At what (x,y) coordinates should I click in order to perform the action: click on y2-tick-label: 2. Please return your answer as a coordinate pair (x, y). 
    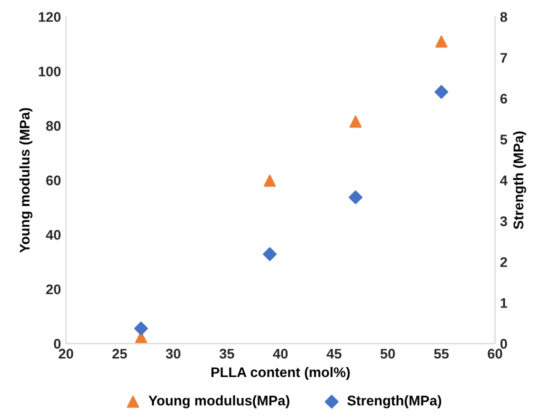
    Looking at the image, I should click on (504, 262).